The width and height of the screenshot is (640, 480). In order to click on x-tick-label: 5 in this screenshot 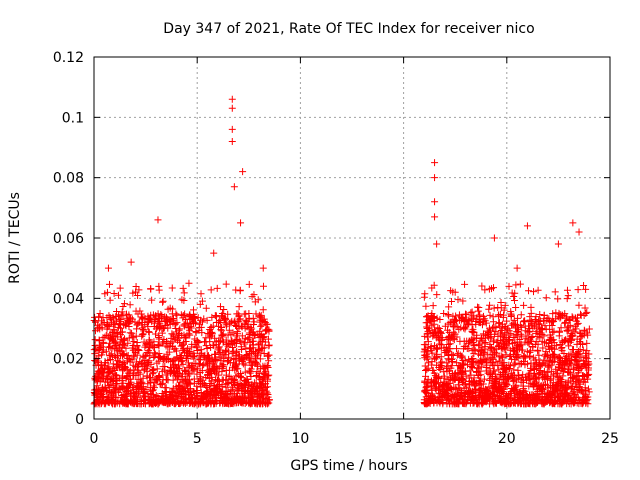, I will do `click(197, 439)`.